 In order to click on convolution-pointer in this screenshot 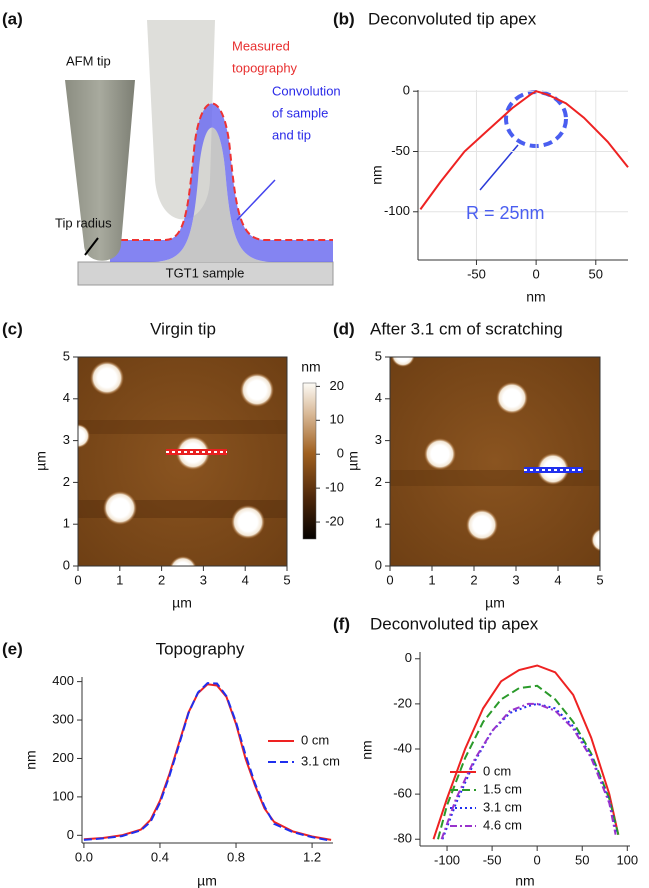, I will do `click(256, 200)`.